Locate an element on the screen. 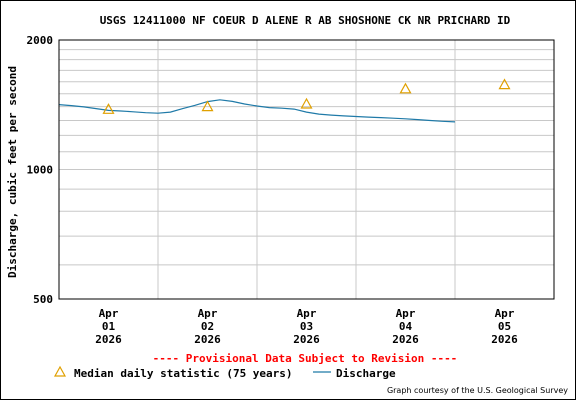  legend-median-label: Median daily statistic (75 years) is located at coordinates (183, 373).